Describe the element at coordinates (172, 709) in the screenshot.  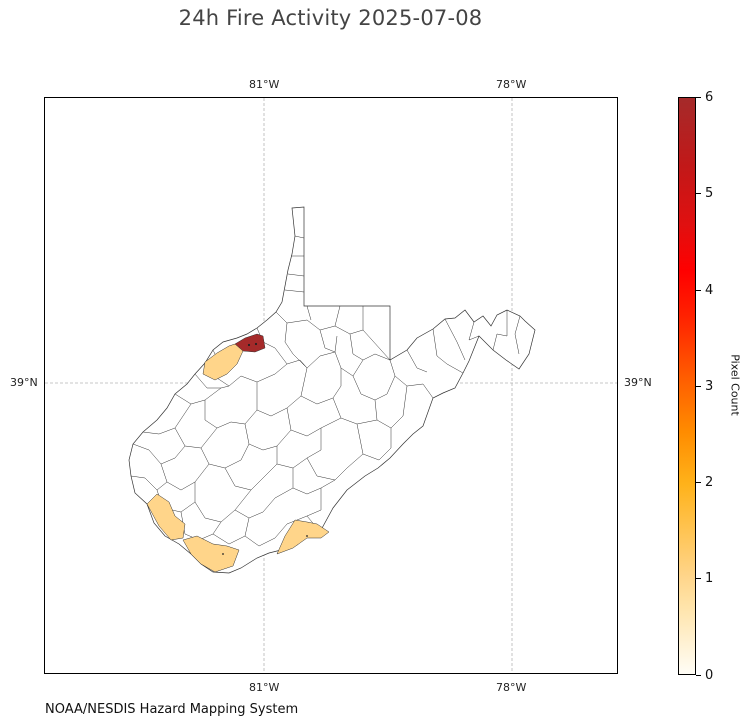
I see `source-credit: NOAA/NESDIS Hazard Mapping System` at that location.